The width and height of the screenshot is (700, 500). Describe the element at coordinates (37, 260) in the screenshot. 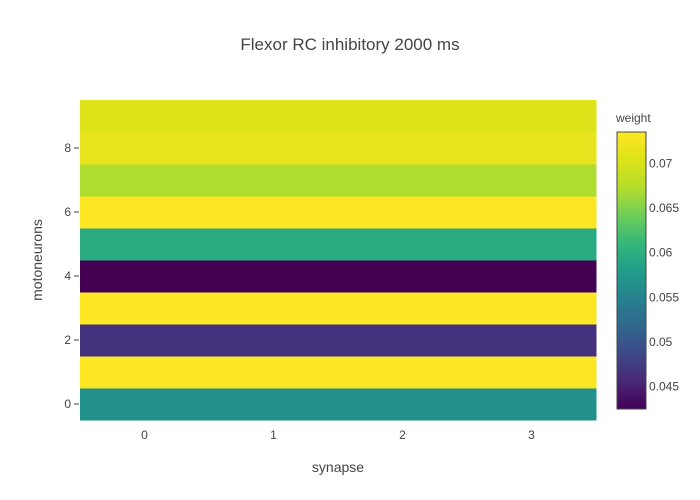

I see `y-axis-title: motoneurons` at that location.